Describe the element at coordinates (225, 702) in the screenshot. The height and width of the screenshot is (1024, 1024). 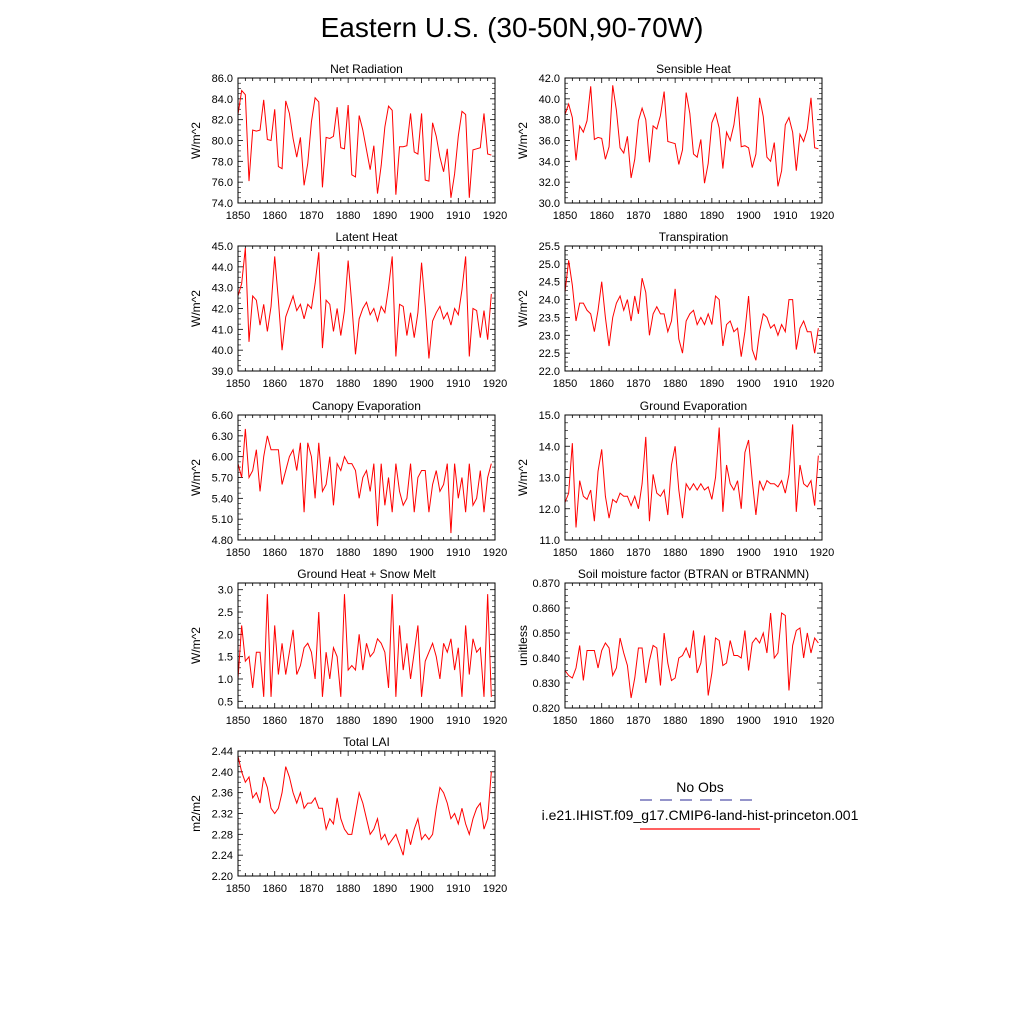
I see `y-tick-label: 0.5` at that location.